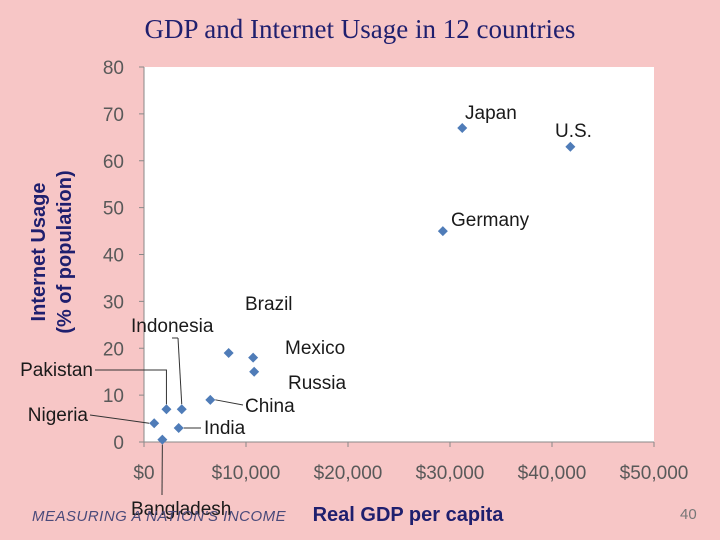 The height and width of the screenshot is (540, 720). Describe the element at coordinates (490, 220) in the screenshot. I see `point-label-germany: Germany` at that location.